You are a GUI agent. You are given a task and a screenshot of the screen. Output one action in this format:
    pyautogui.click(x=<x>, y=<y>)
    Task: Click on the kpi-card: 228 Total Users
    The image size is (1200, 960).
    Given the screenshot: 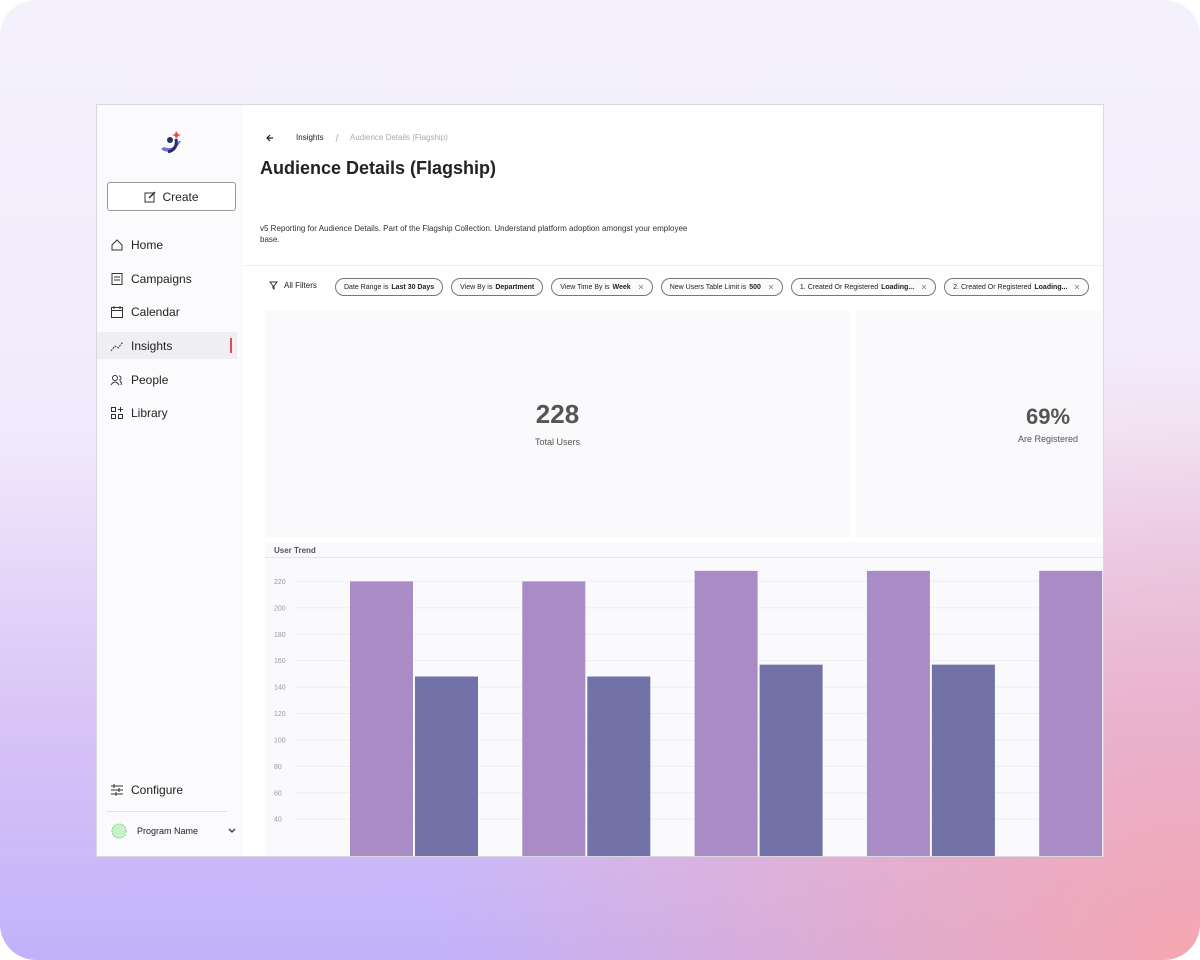 What is the action you would take?
    pyautogui.click(x=557, y=424)
    